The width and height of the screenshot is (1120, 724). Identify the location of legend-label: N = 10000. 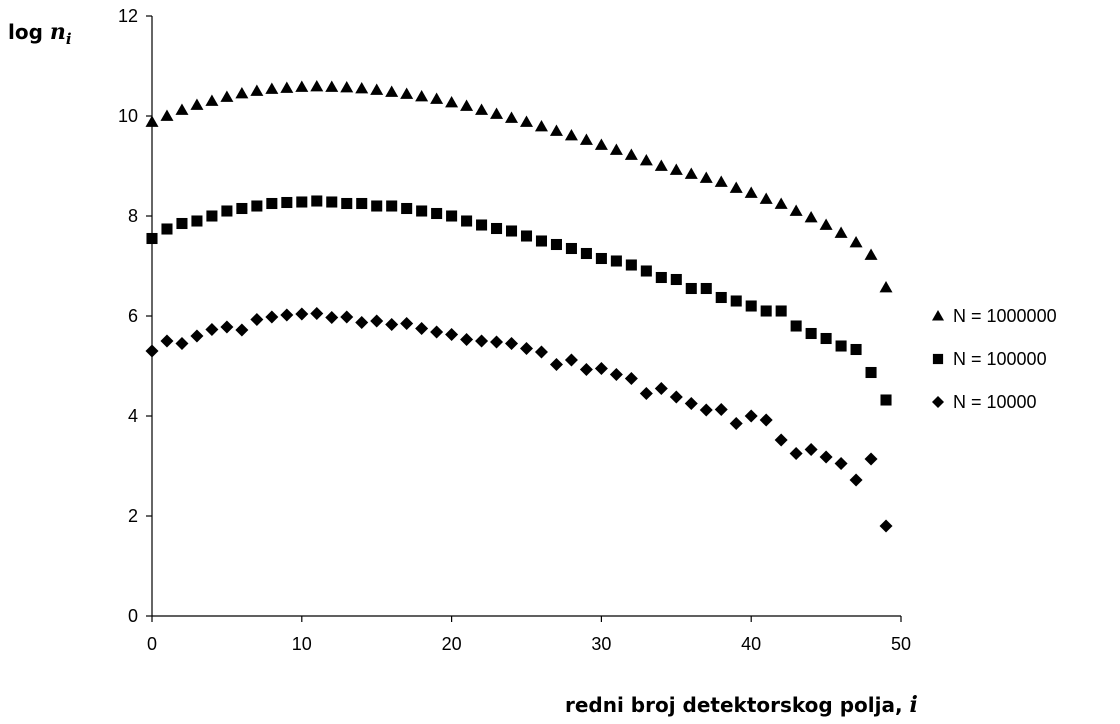
(995, 402).